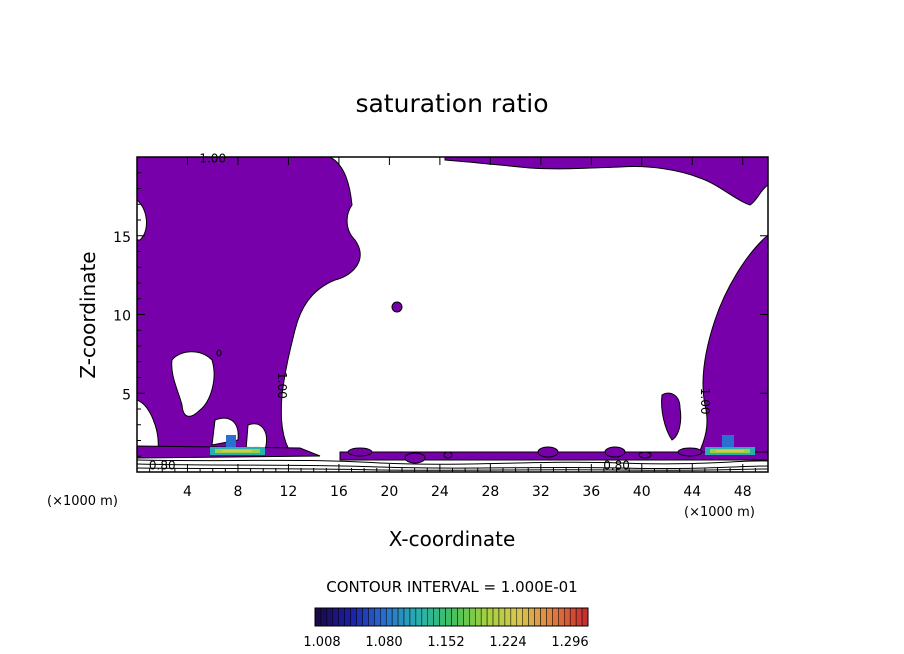 The width and height of the screenshot is (904, 654). Describe the element at coordinates (122, 238) in the screenshot. I see `y-tick-label: 15` at that location.